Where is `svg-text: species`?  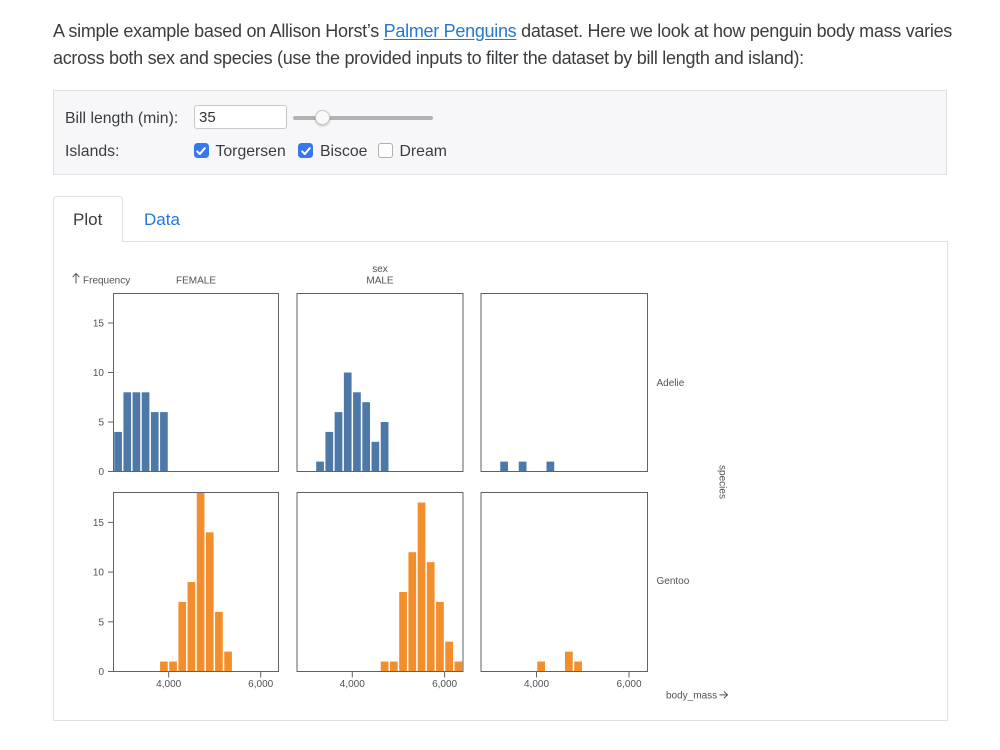 svg-text: species is located at coordinates (722, 482).